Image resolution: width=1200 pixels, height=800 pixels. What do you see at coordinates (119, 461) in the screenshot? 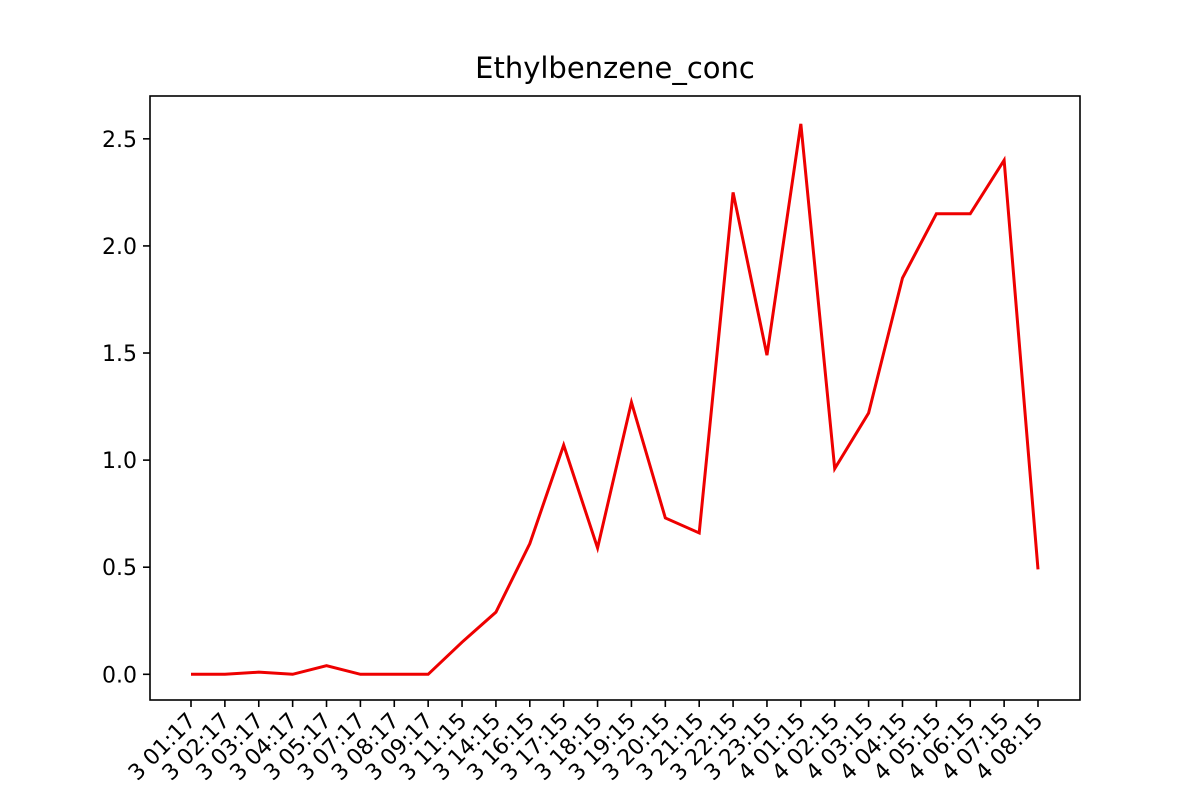
I see `y-tick-label: 1.0` at bounding box center [119, 461].